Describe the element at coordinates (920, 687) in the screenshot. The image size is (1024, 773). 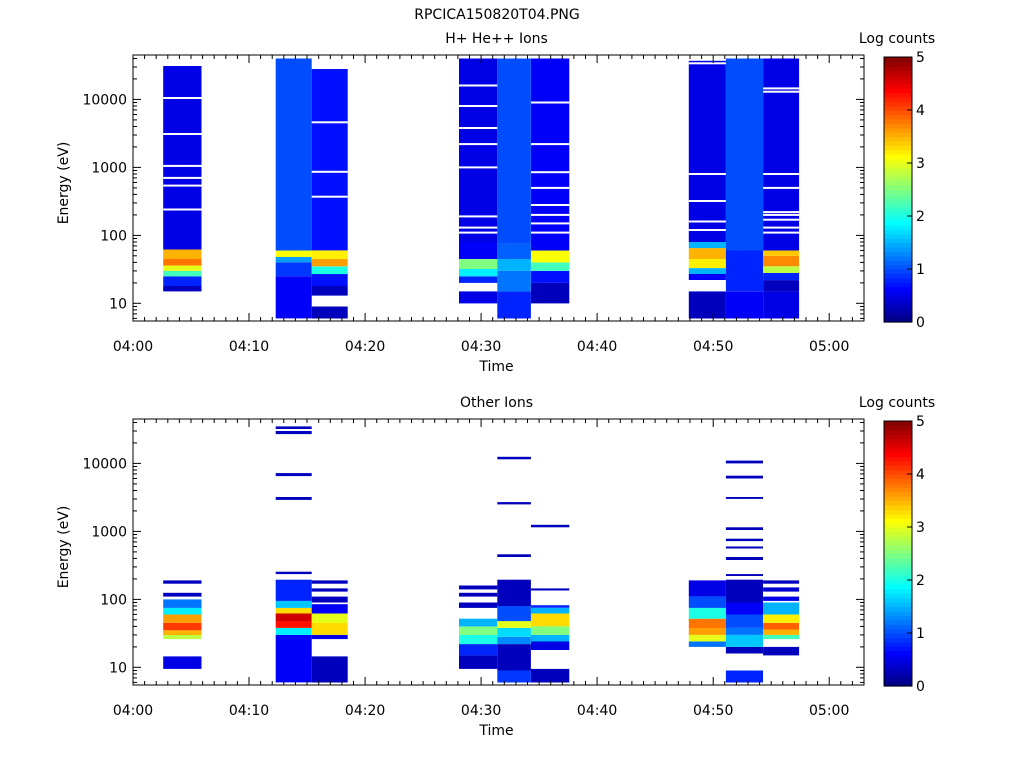
I see `colorbar-tick-label: 0` at that location.